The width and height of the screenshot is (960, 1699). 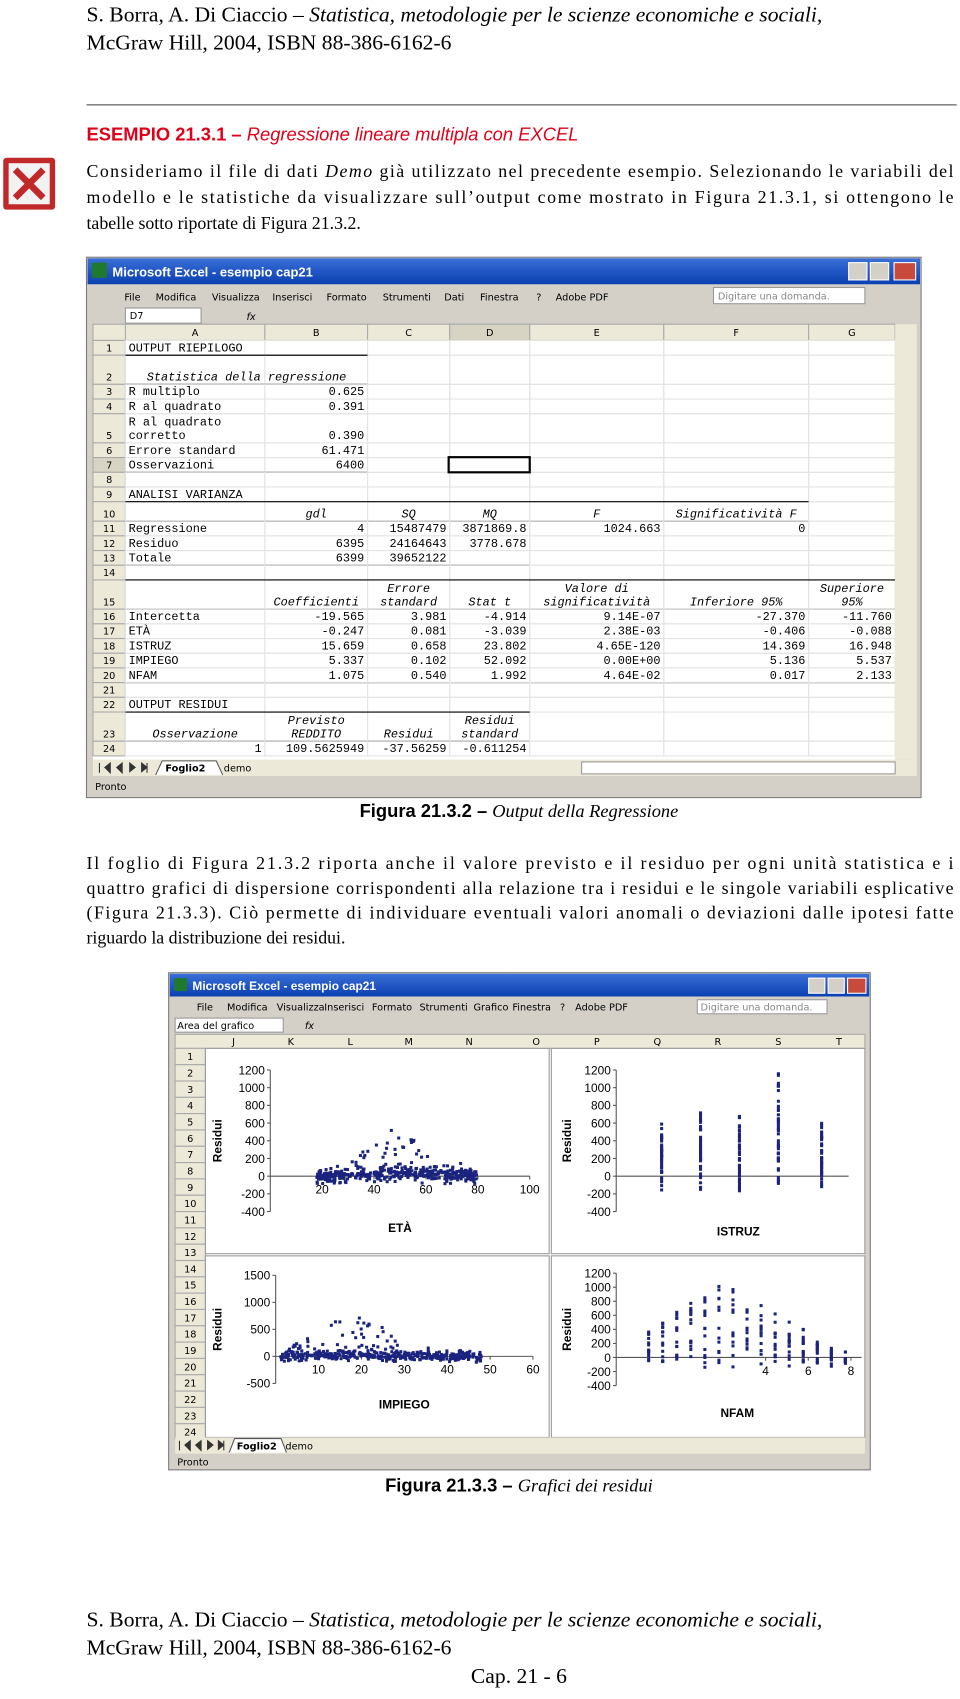 I want to click on cell-text: -27.370, so click(x=781, y=617).